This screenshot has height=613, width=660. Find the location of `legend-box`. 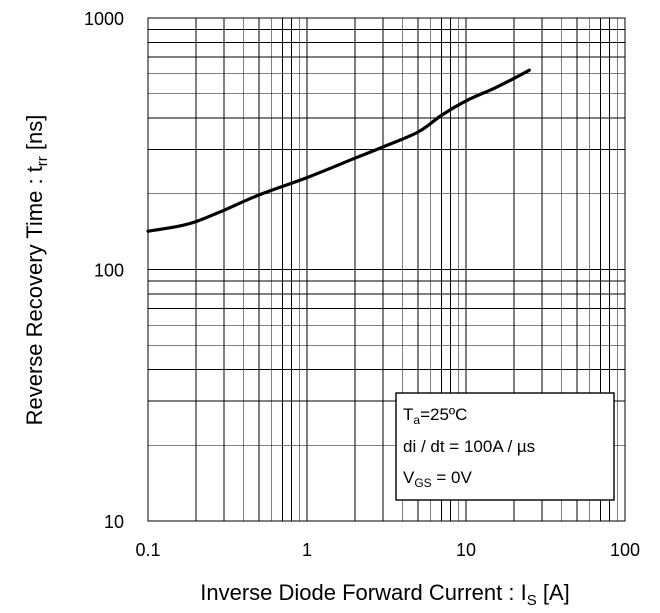

legend-box is located at coordinates (505, 446).